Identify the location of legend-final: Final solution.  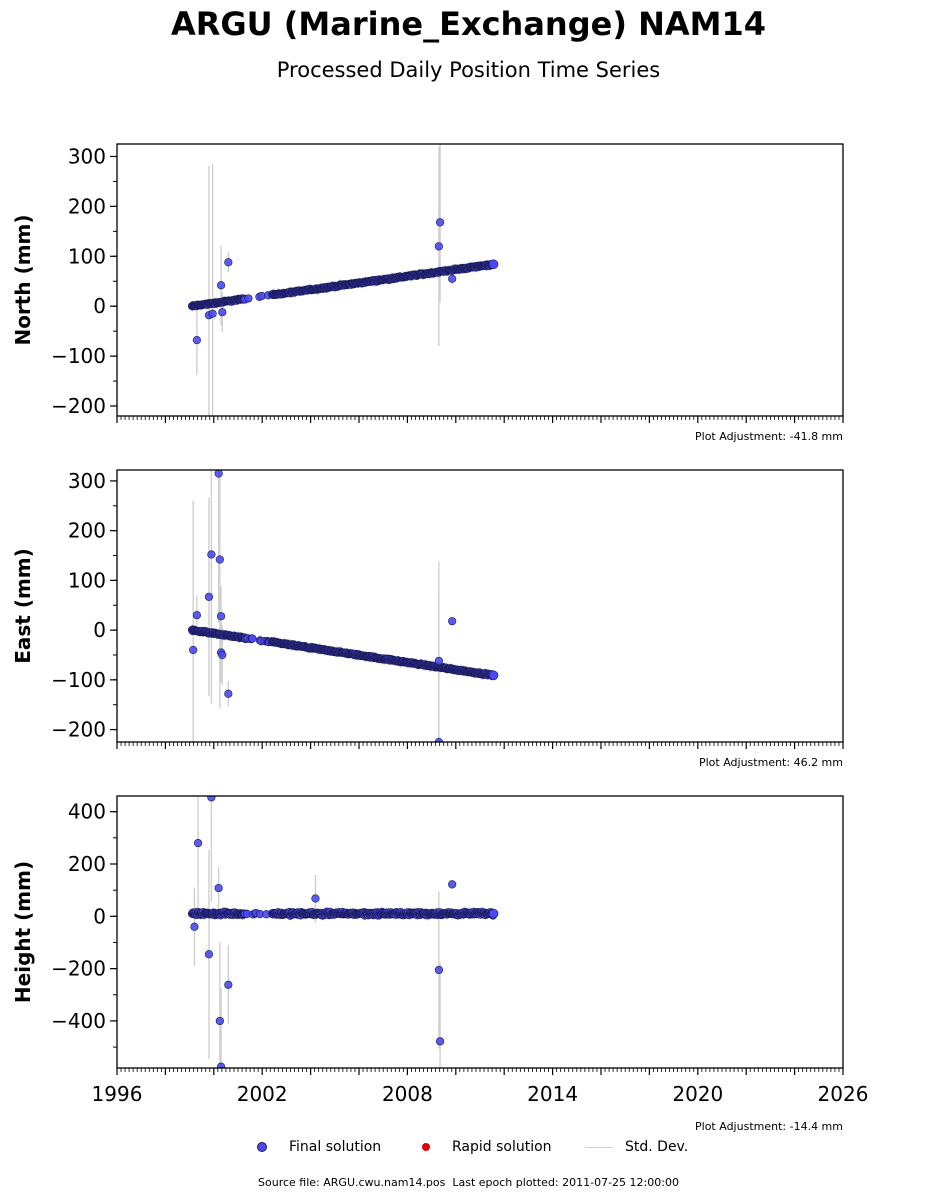
(319, 1147).